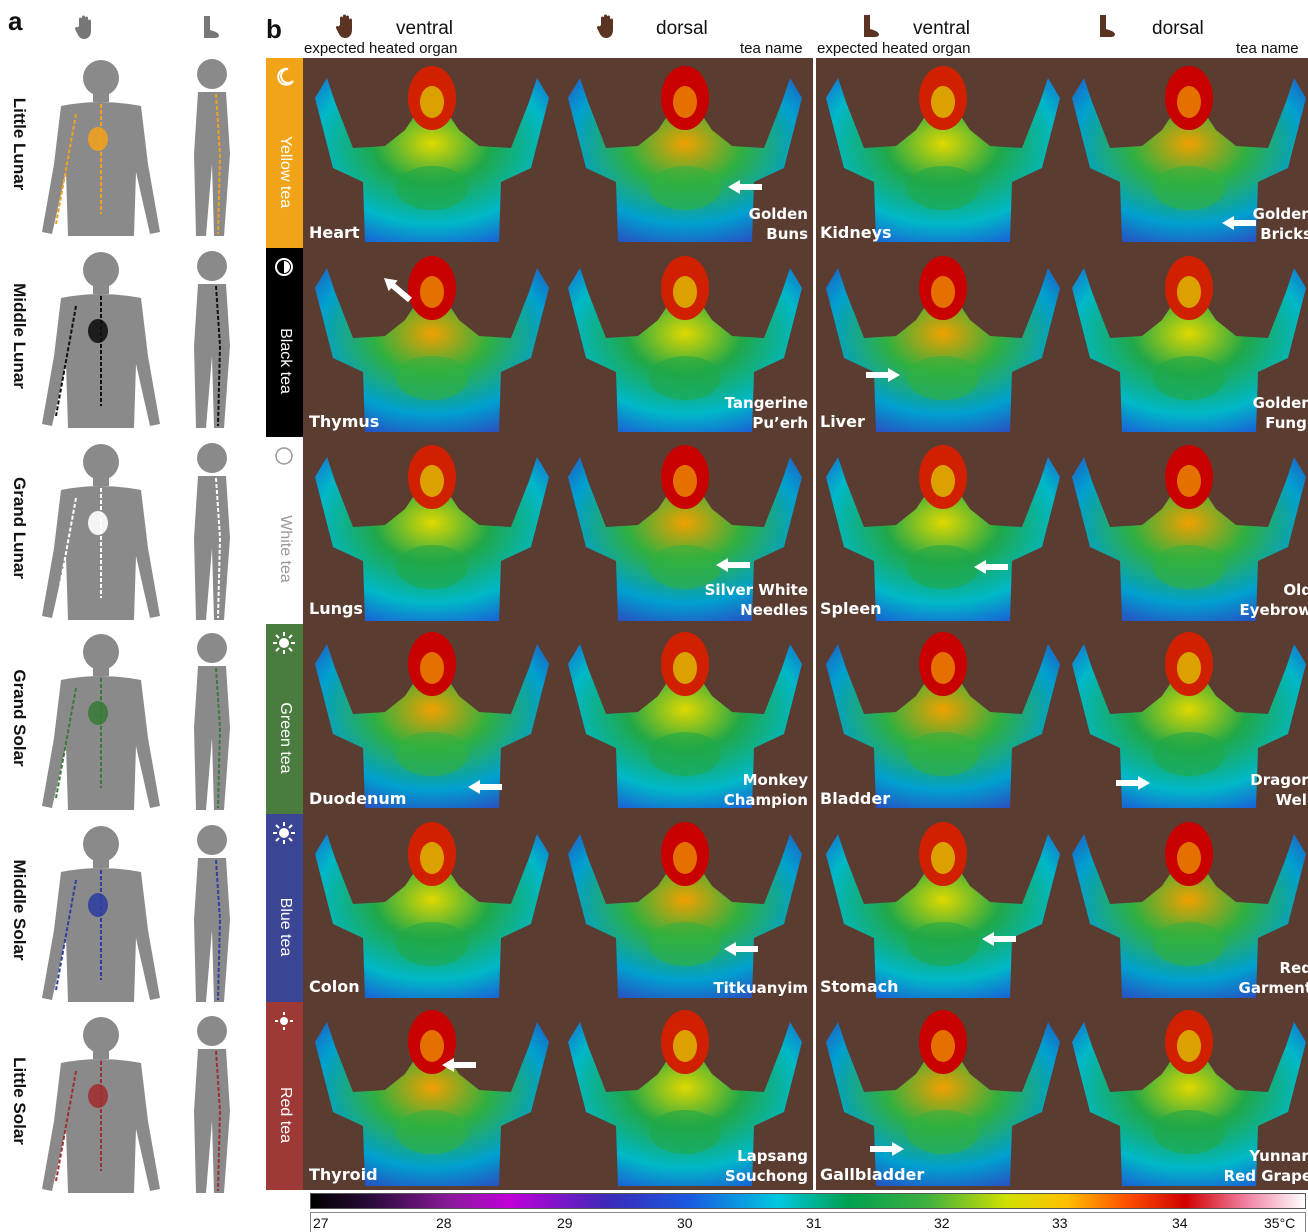 The image size is (1308, 1232). I want to click on meridian-label-text: Middle Solar, so click(19, 909).